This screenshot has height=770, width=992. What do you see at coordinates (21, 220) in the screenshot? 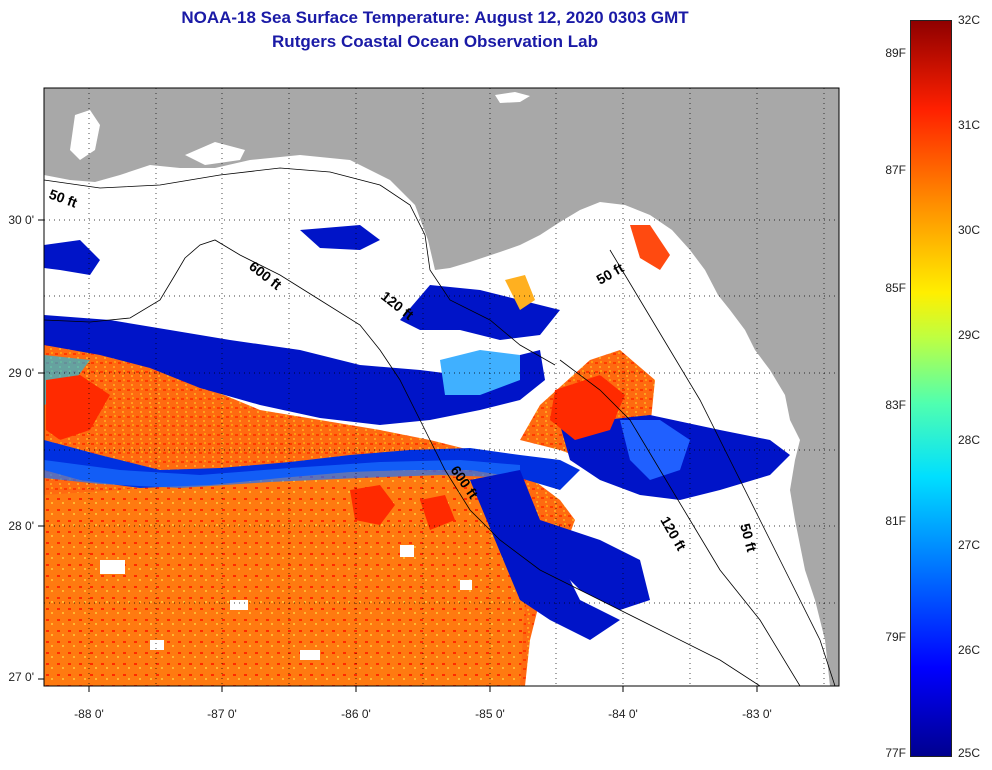
I see `latitude-label: 30 0'` at bounding box center [21, 220].